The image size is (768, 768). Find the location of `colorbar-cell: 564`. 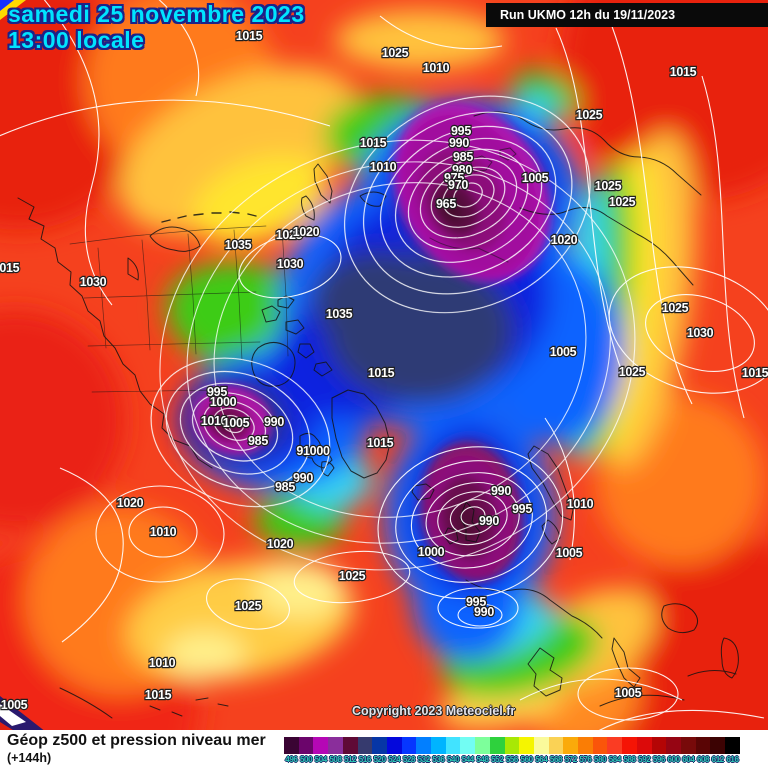

colorbar-cell: 564 is located at coordinates (541, 750).